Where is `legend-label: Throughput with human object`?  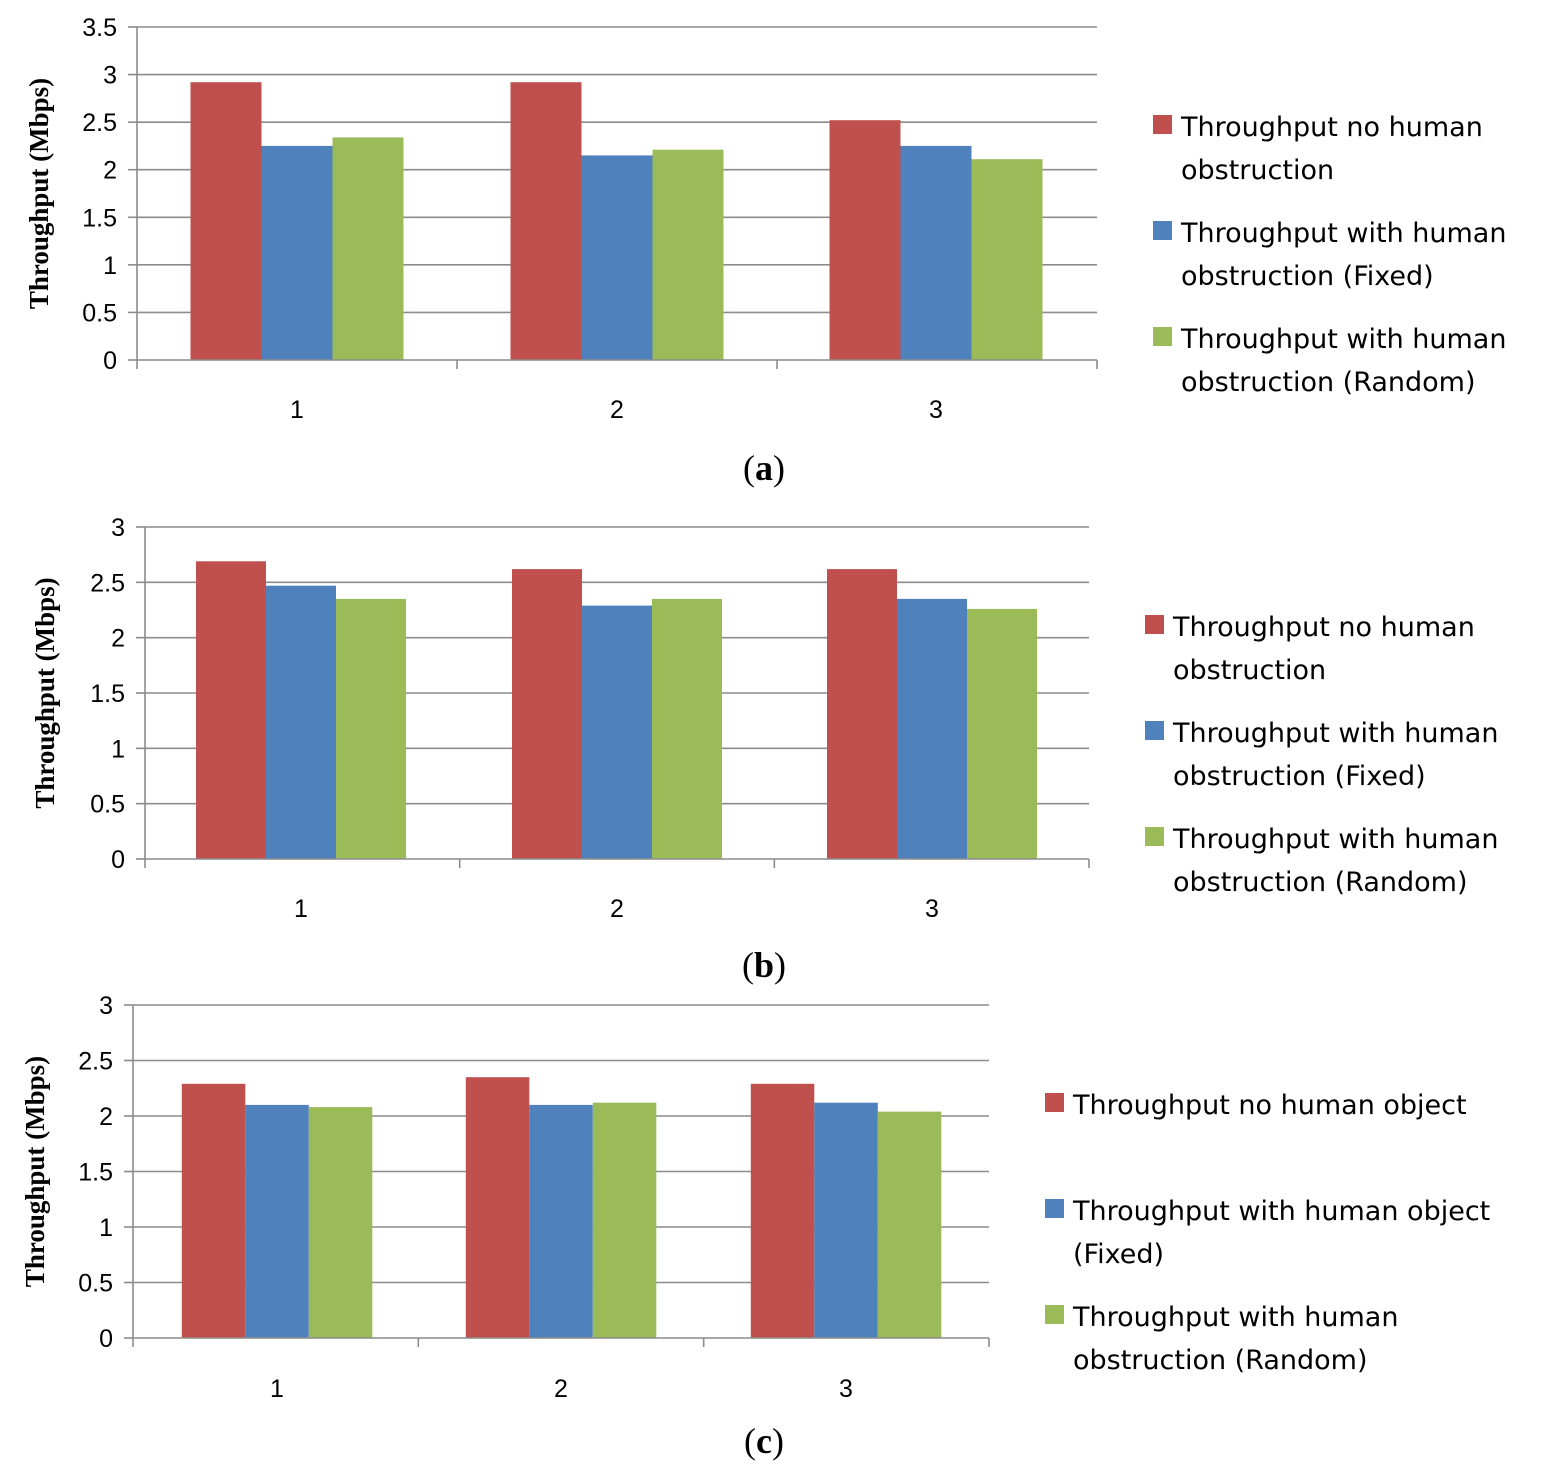
legend-label: Throughput with human object is located at coordinates (1281, 1211).